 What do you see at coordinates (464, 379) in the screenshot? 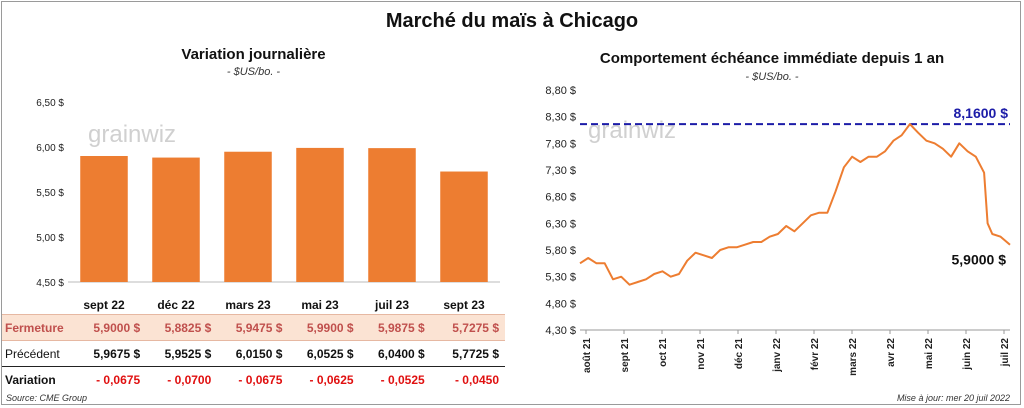
I see `table-cell: - 0,0450` at bounding box center [464, 379].